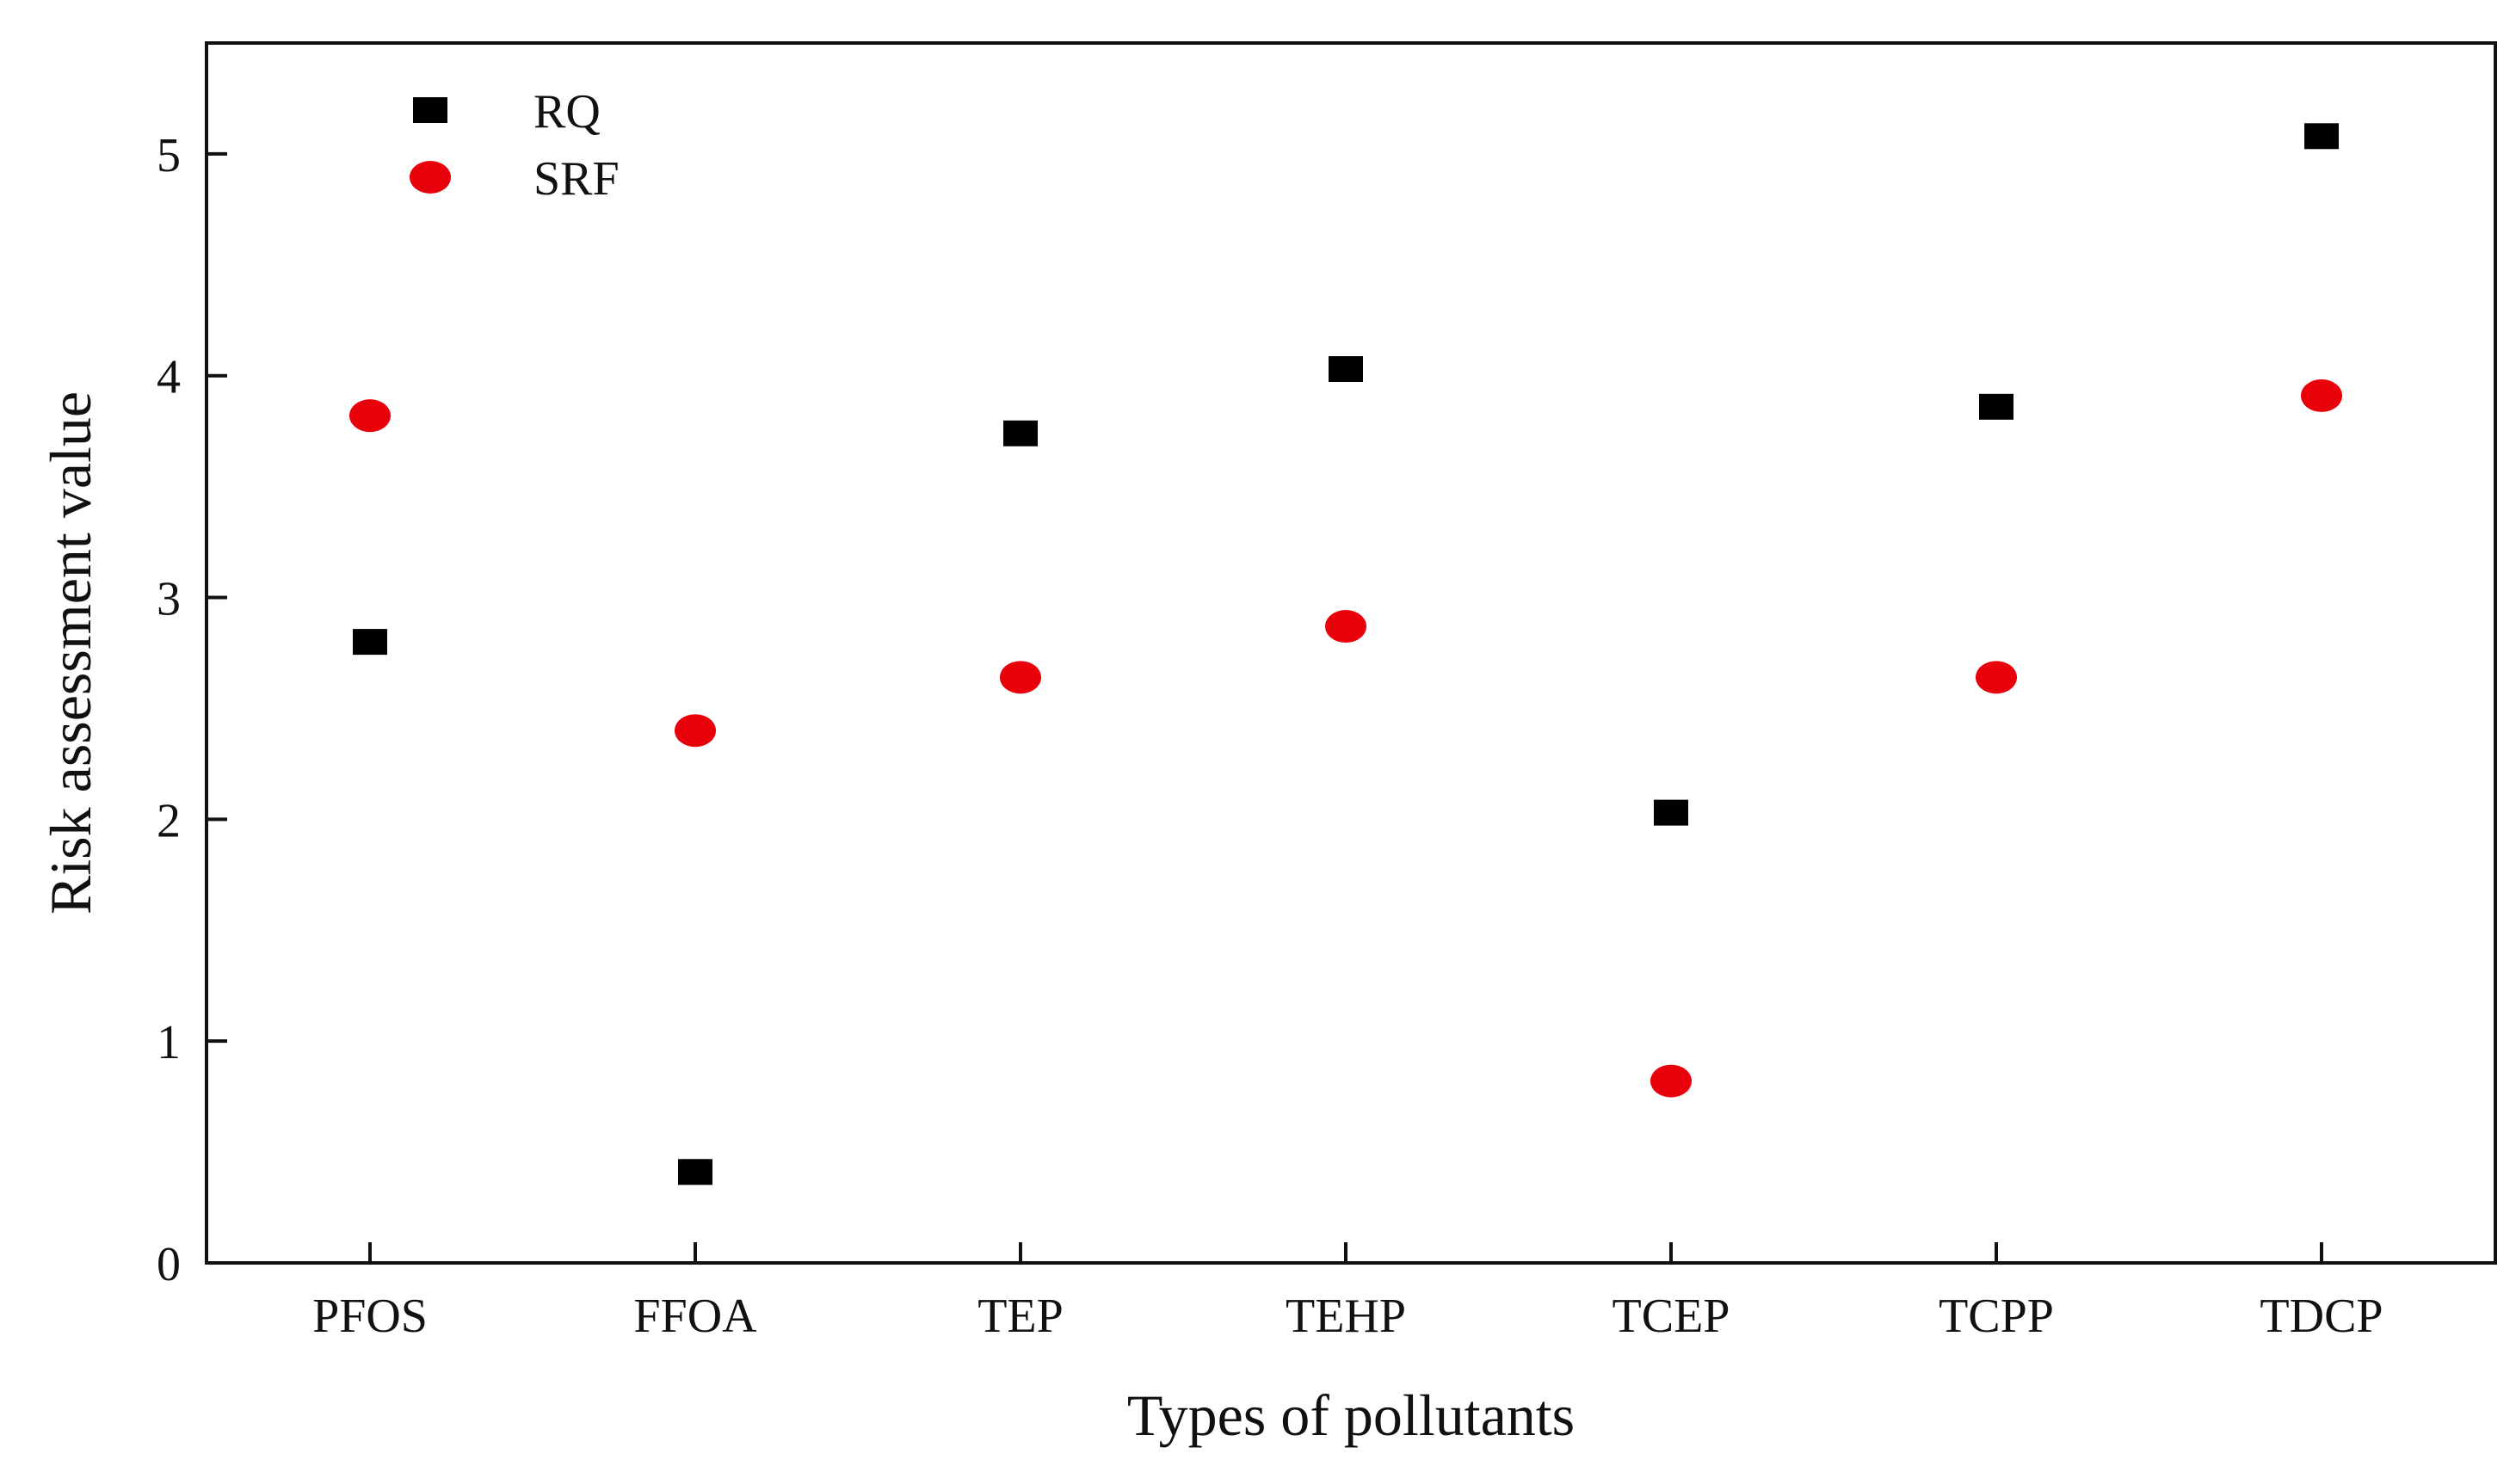  Describe the element at coordinates (576, 179) in the screenshot. I see `legend-label-srf: SRF` at that location.